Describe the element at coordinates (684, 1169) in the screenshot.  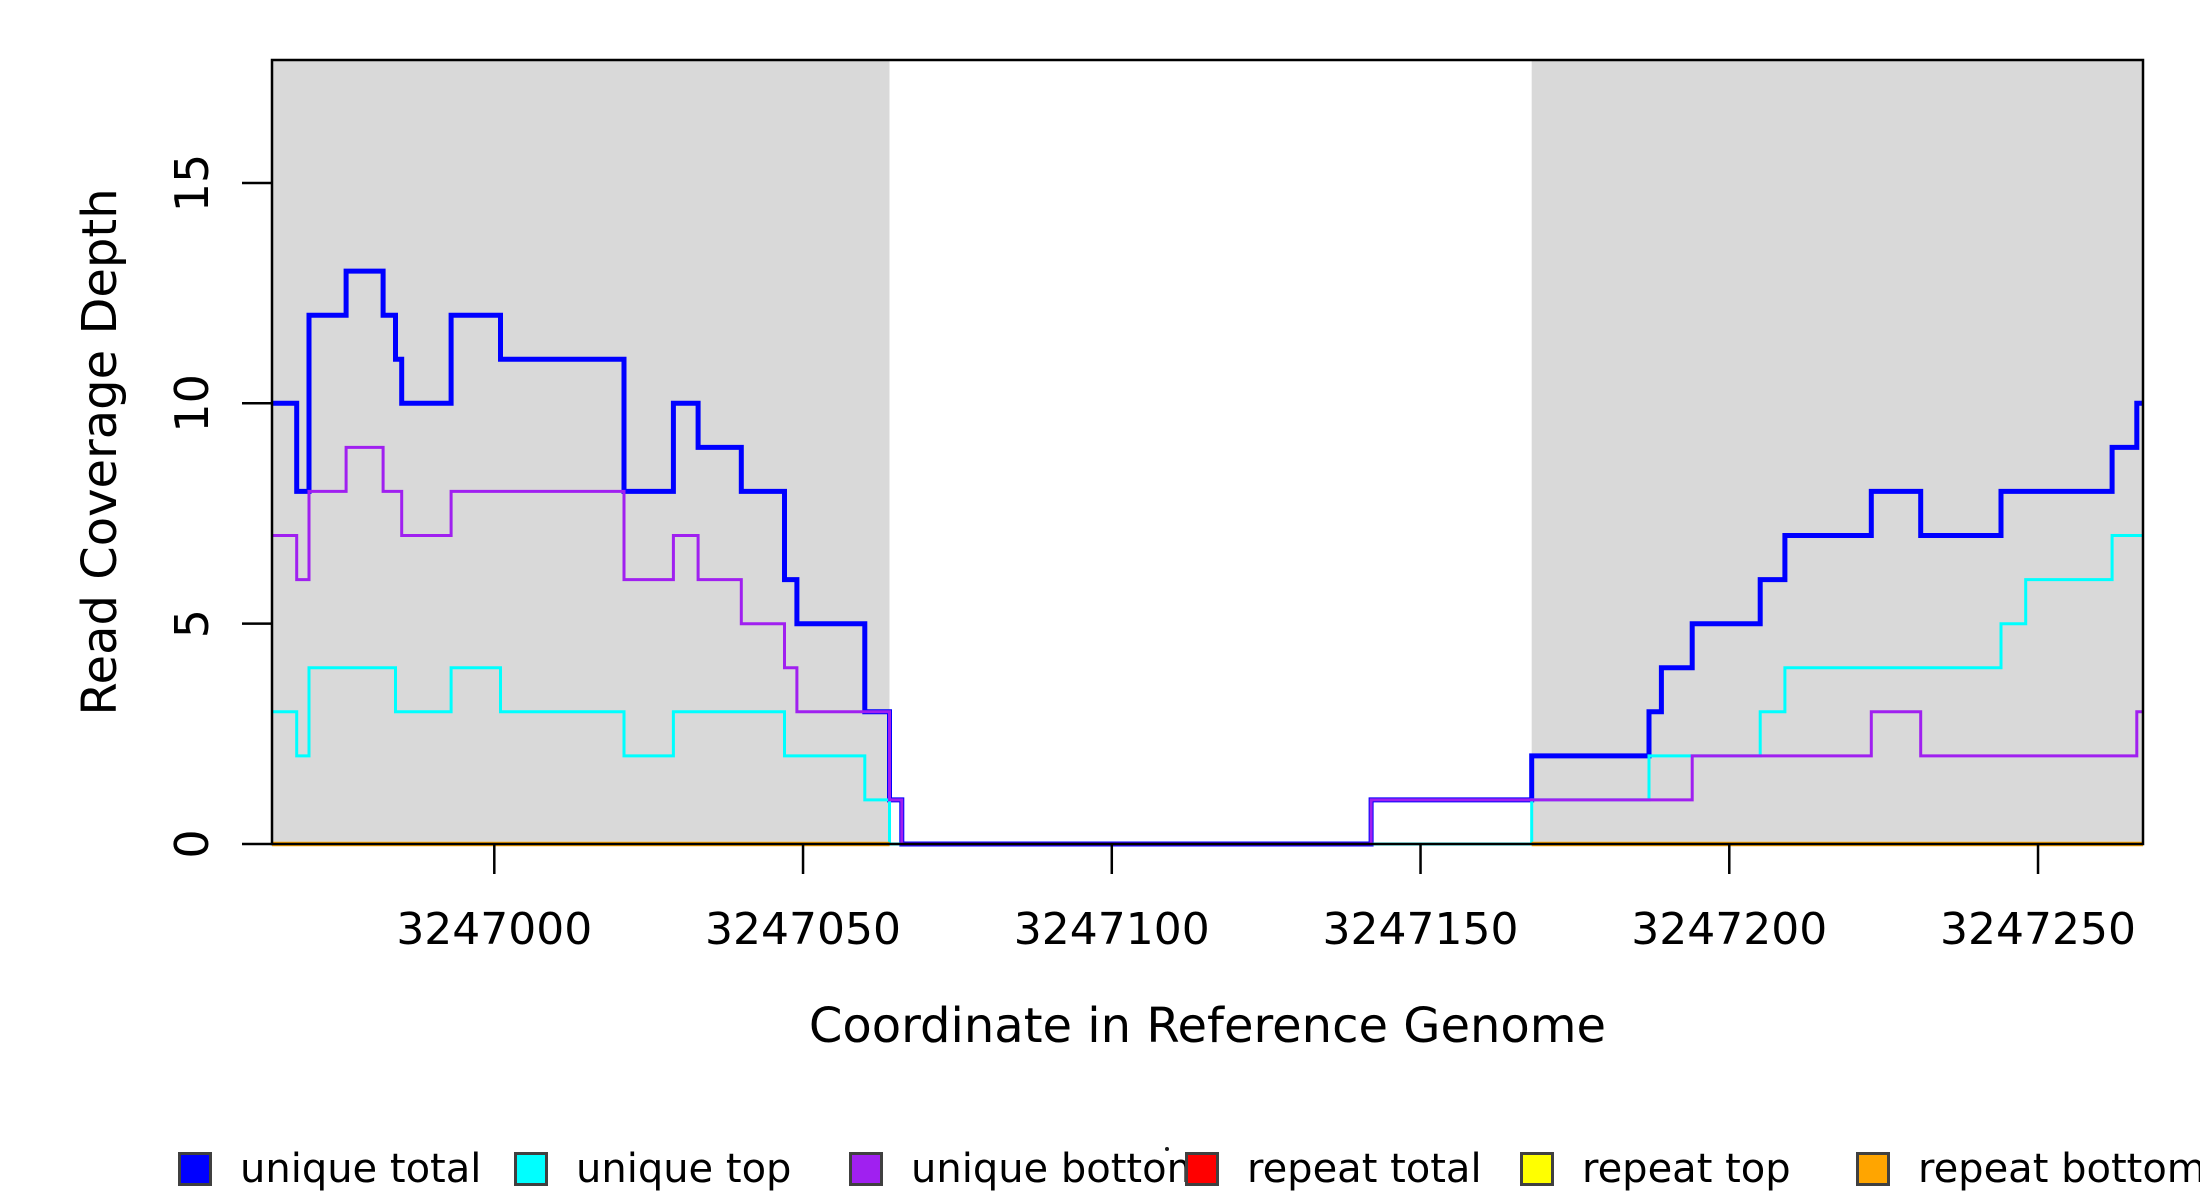
I see `legend-label: unique top` at that location.